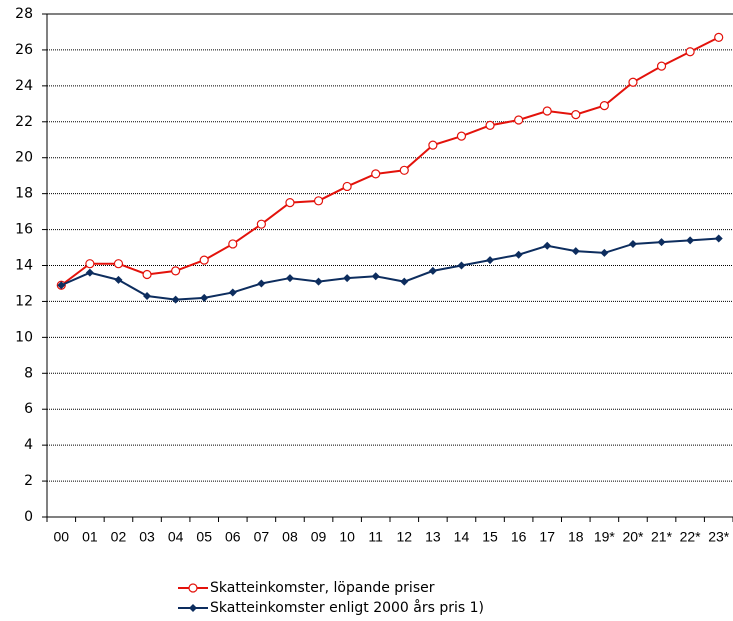 The height and width of the screenshot is (621, 733). I want to click on y-tick-label: 18, so click(24, 194).